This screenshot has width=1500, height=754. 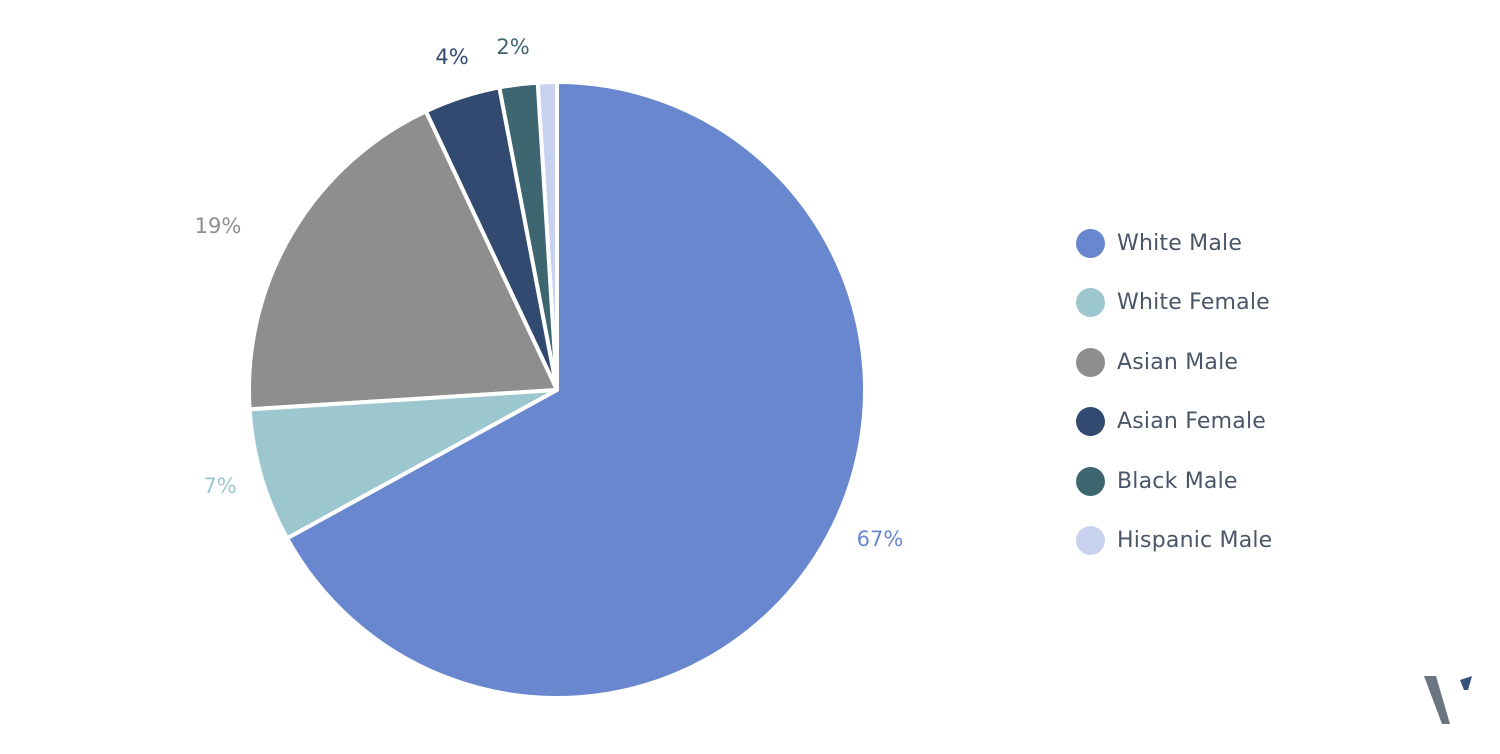 What do you see at coordinates (218, 226) in the screenshot?
I see `slice-label-asian-male: 19%` at bounding box center [218, 226].